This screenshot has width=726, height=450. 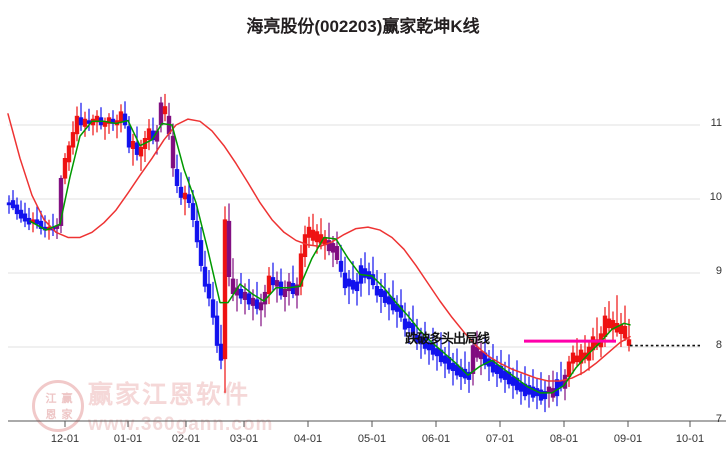 What do you see at coordinates (308, 439) in the screenshot?
I see `x-axis-label-04-01: 04-01` at bounding box center [308, 439].